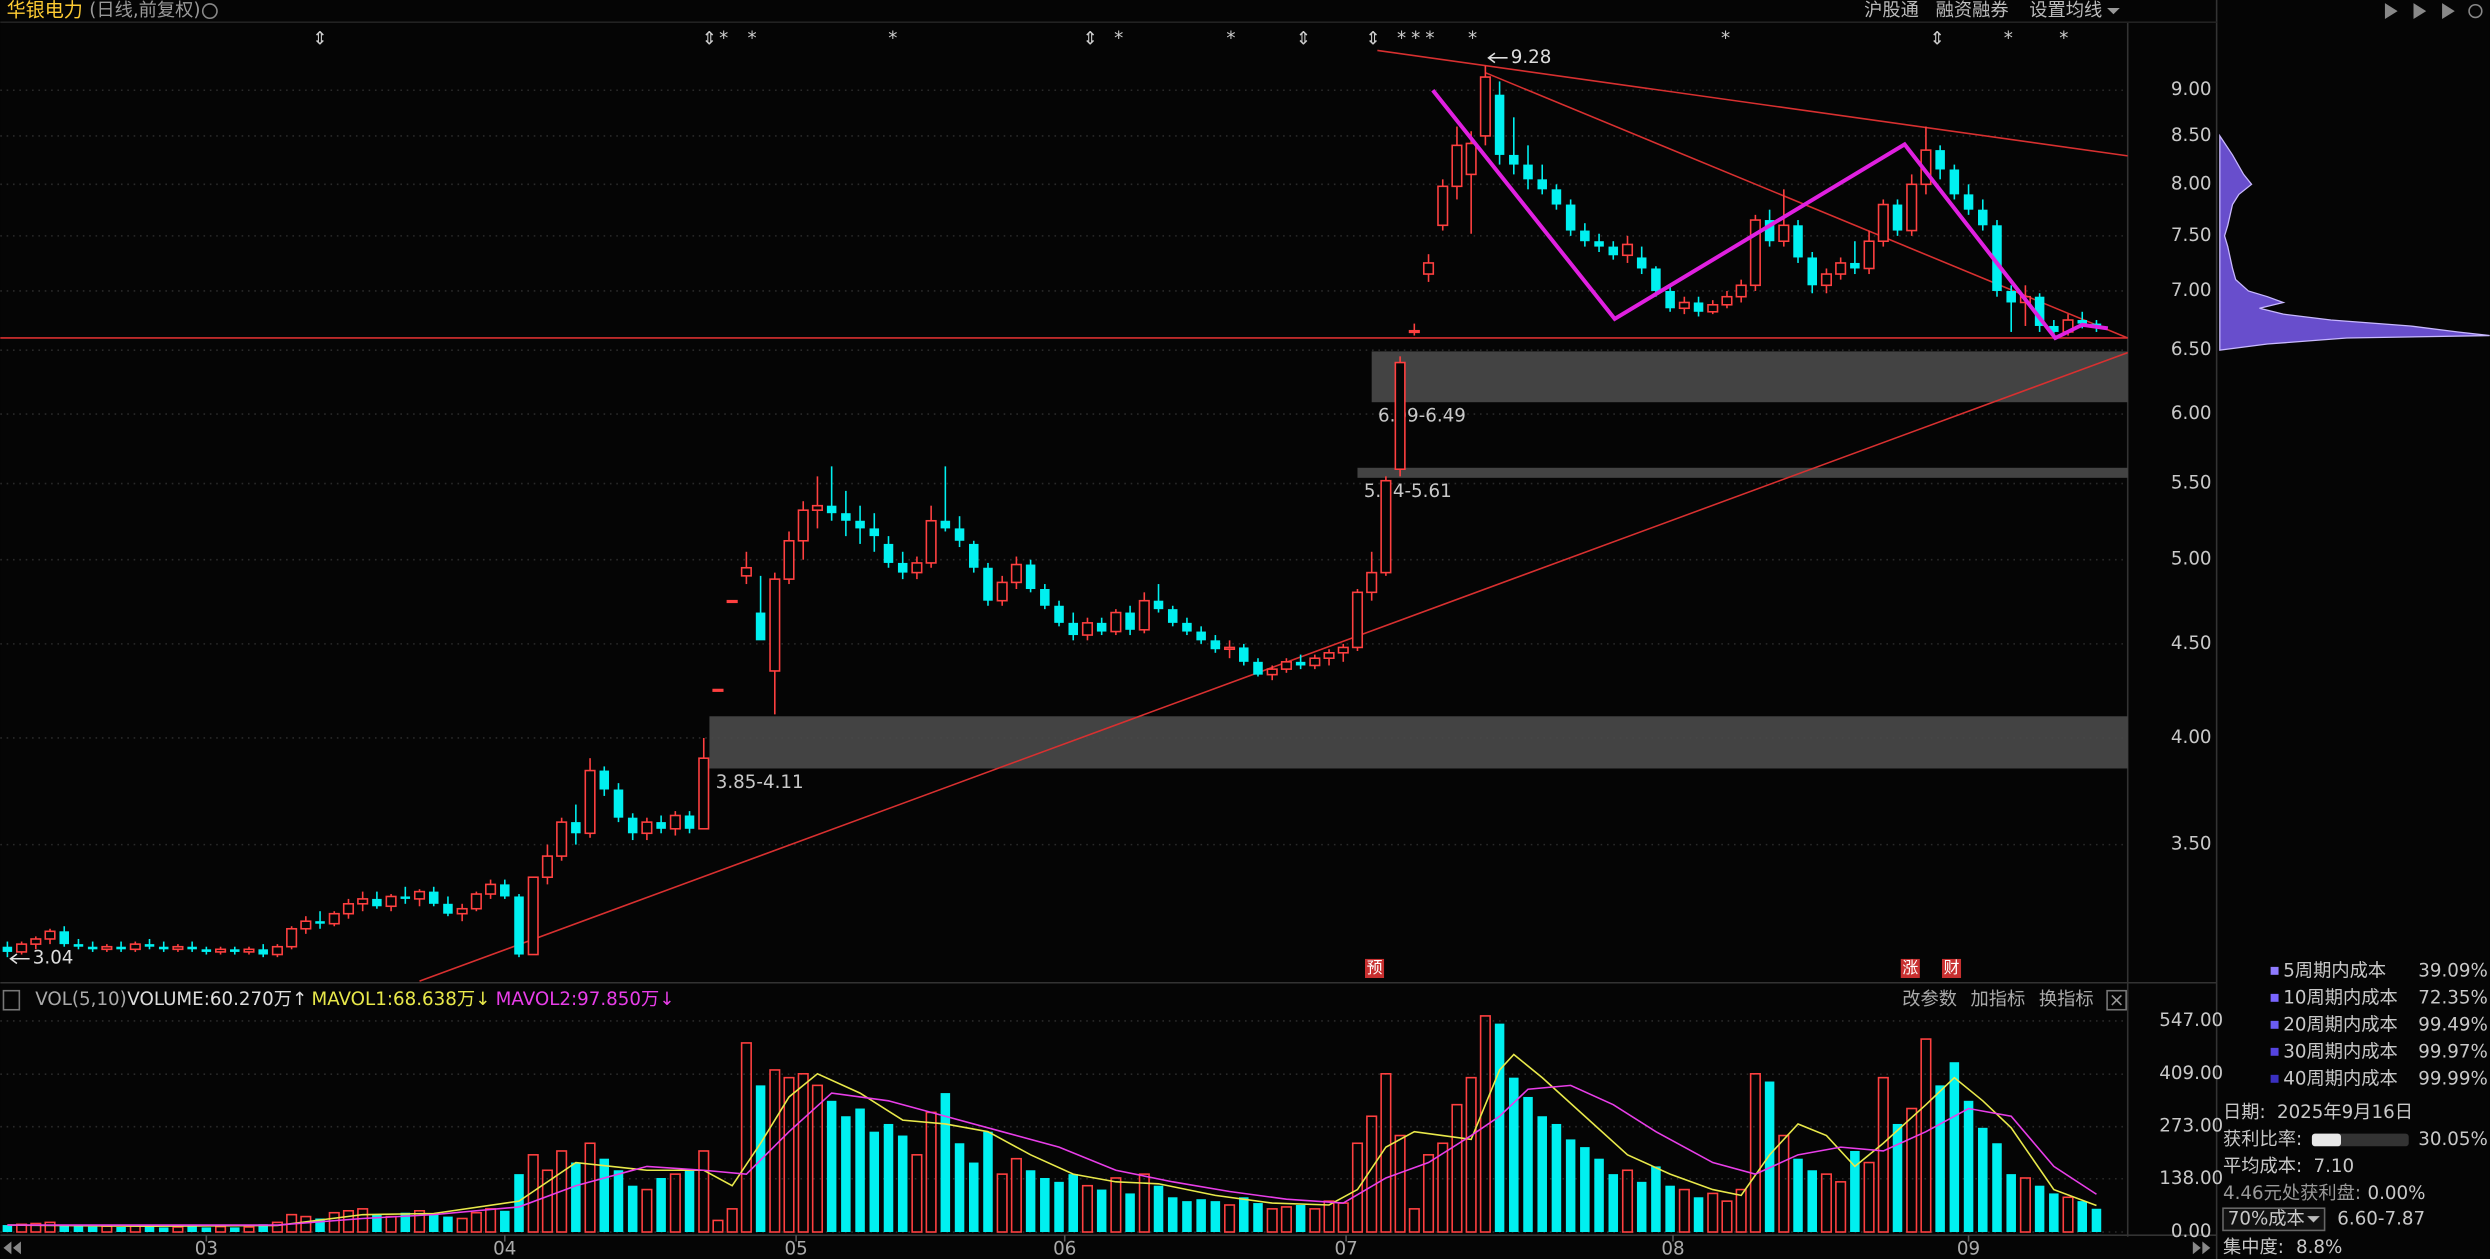  What do you see at coordinates (12, 1248) in the screenshot?
I see `scroll-left` at bounding box center [12, 1248].